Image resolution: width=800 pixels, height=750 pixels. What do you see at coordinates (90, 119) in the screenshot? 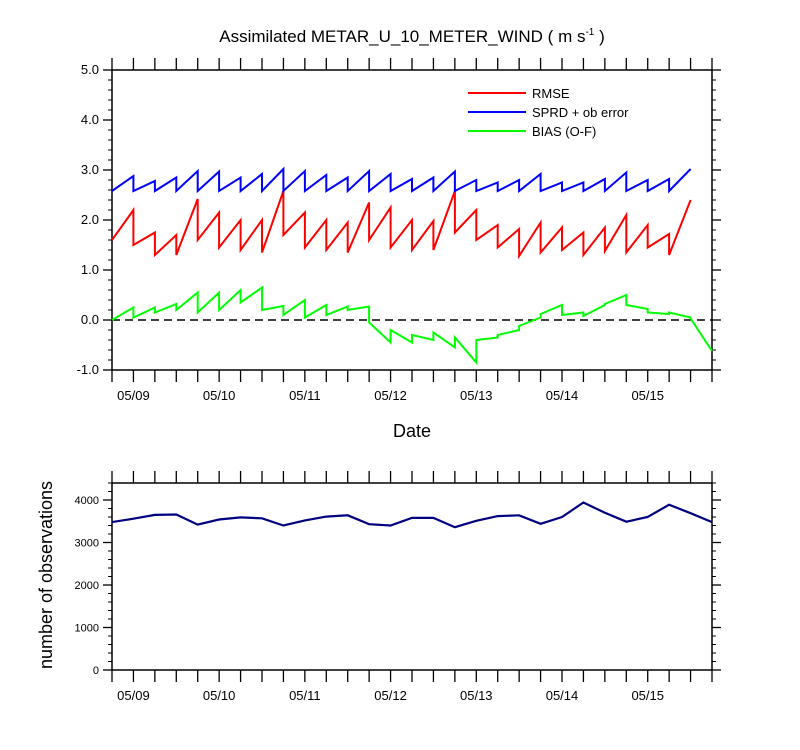
I see `y-tick-label: 4.0` at bounding box center [90, 119].